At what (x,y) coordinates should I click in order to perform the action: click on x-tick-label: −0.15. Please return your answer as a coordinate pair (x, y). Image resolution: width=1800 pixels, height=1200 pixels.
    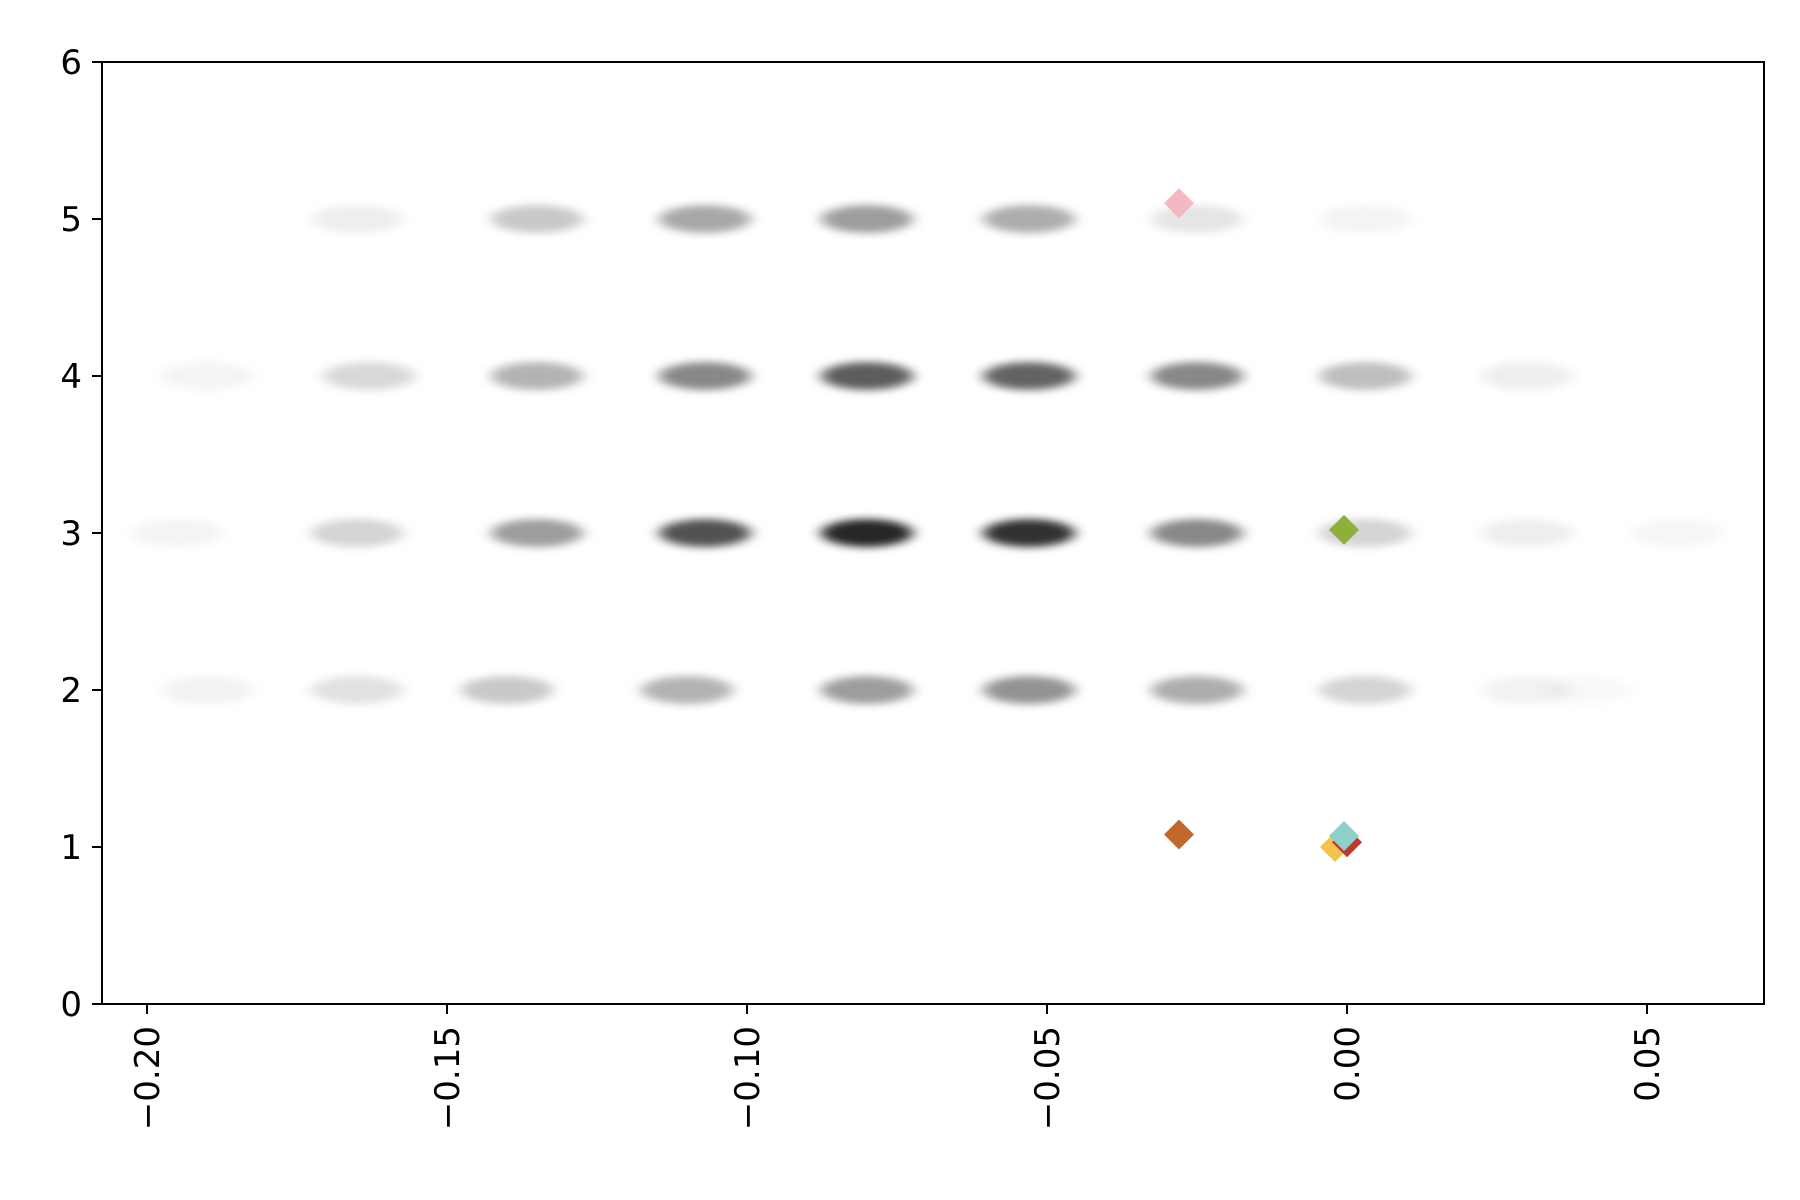
    Looking at the image, I should click on (448, 1078).